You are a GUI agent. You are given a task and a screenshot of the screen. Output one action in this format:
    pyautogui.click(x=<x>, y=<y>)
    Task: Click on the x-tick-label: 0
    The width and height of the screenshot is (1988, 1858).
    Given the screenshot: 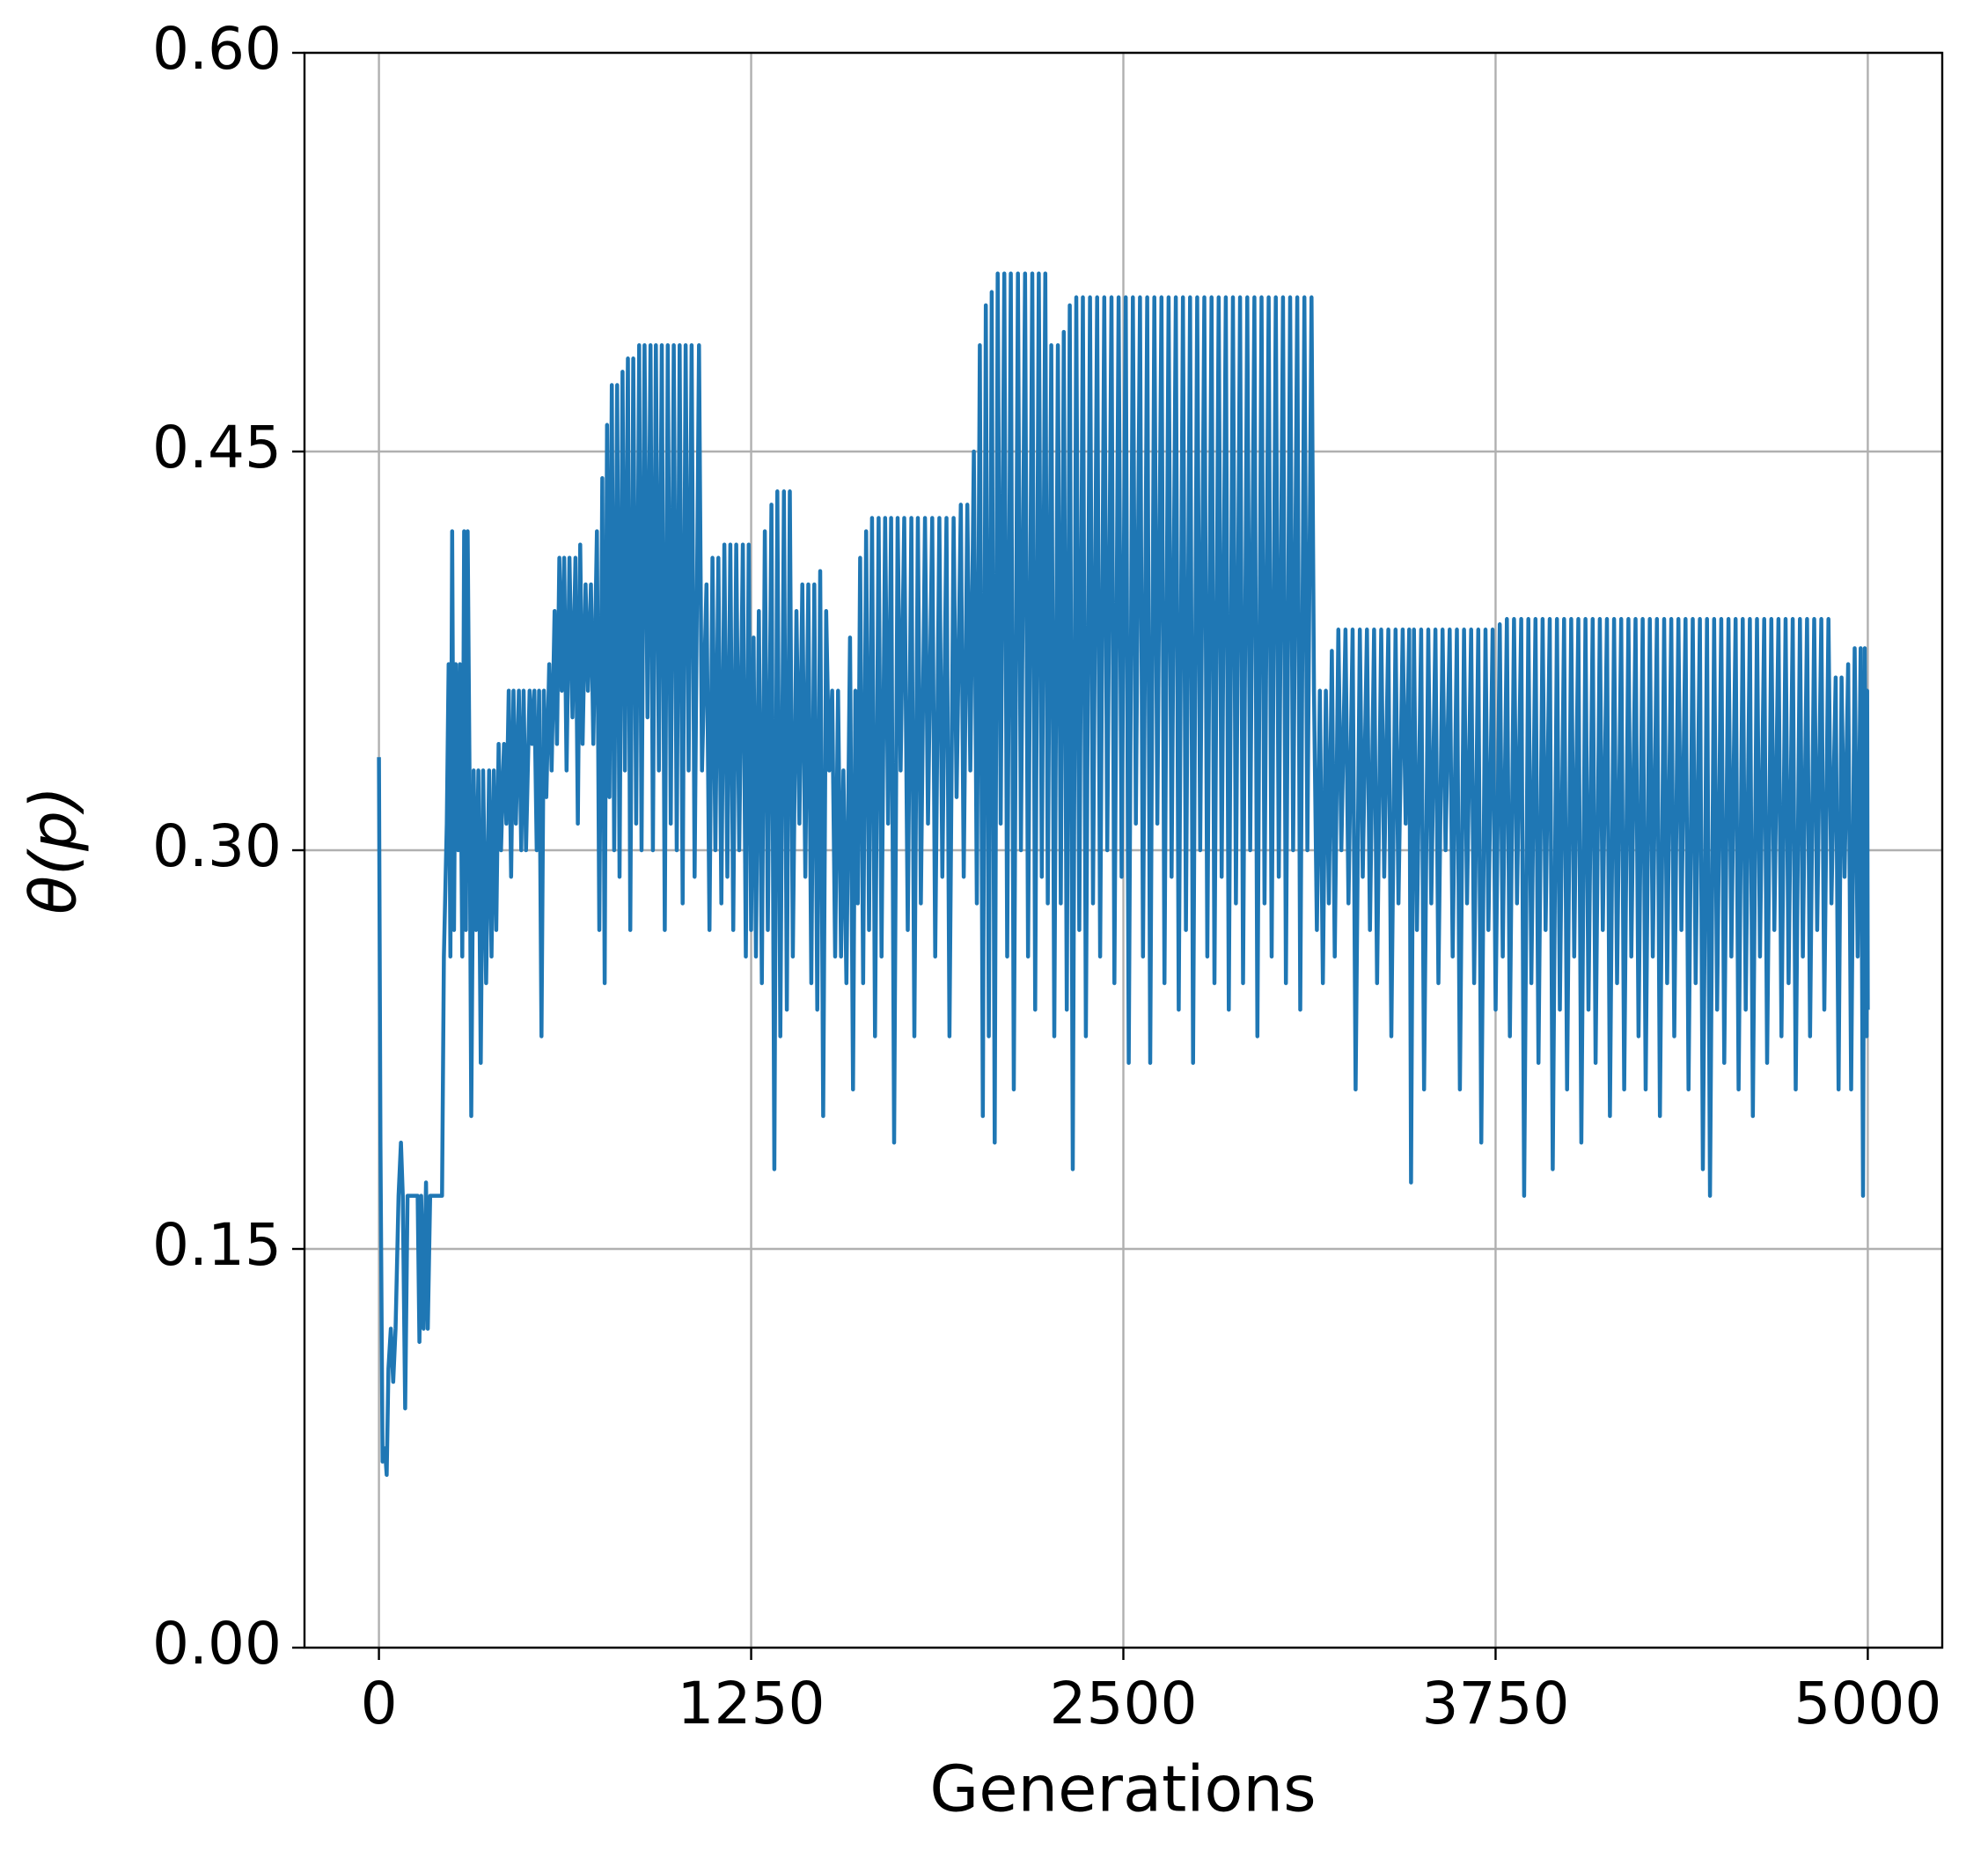 What is the action you would take?
    pyautogui.click(x=380, y=1703)
    